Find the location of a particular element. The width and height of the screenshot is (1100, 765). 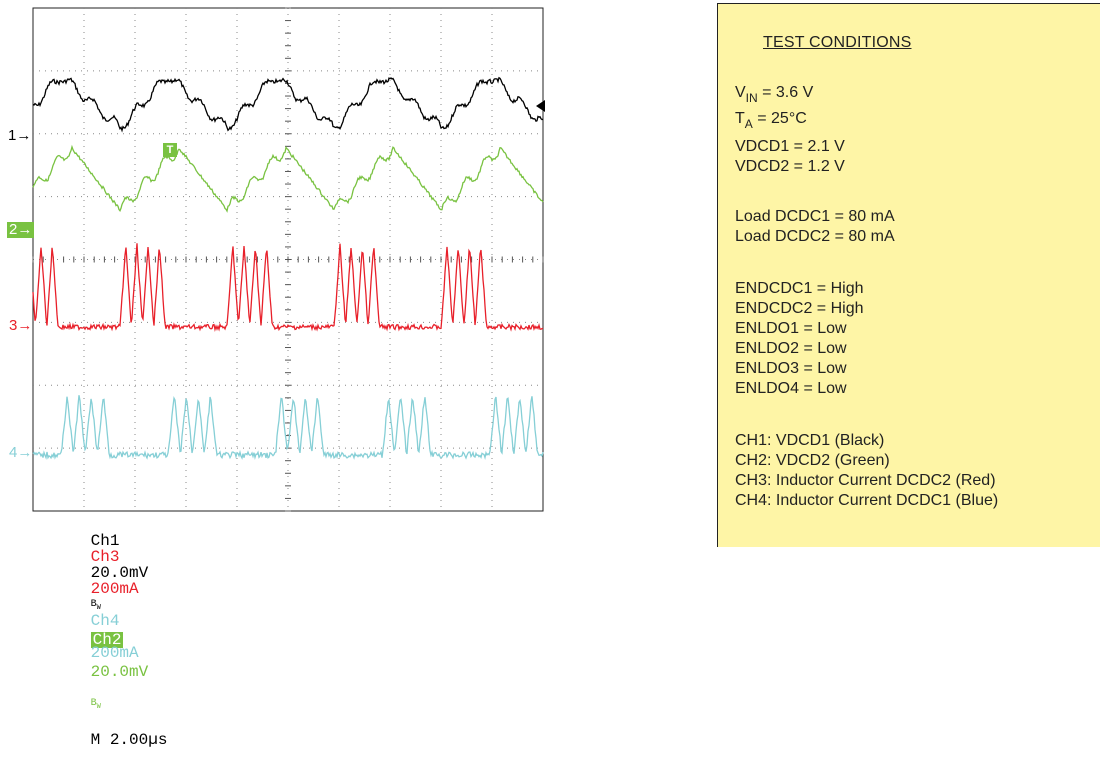

ch3-trace is located at coordinates (288, 287).